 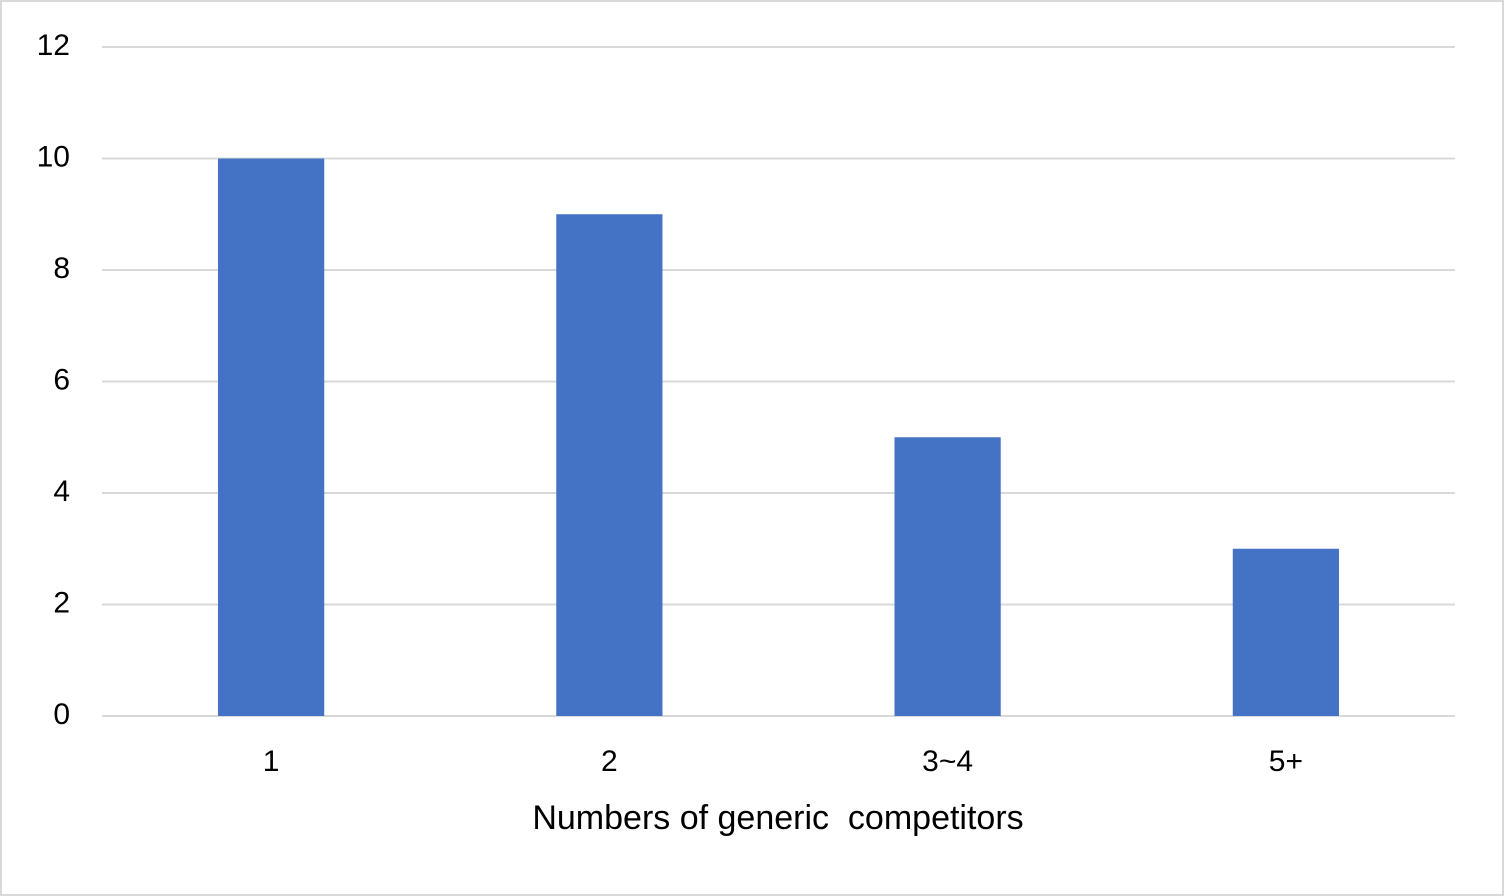 What do you see at coordinates (609, 761) in the screenshot?
I see `x-tick-label: 2` at bounding box center [609, 761].